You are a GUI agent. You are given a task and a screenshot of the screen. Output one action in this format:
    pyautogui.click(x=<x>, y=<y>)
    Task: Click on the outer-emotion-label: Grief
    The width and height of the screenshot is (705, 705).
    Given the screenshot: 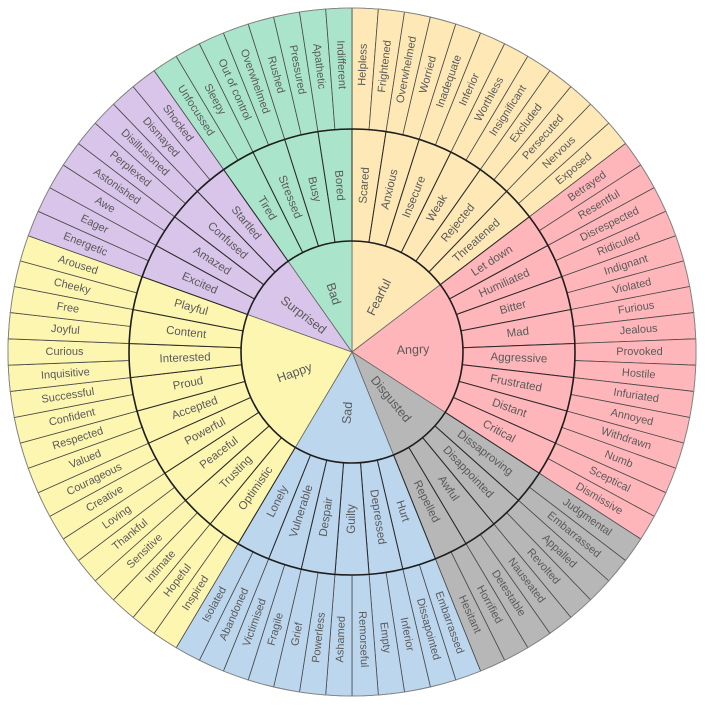 What is the action you would take?
    pyautogui.click(x=297, y=633)
    